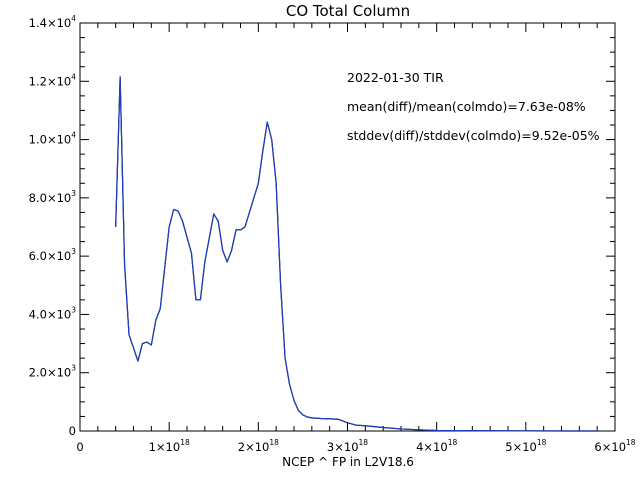  I want to click on x-tick-label: 6×10¹⁸, so click(614, 446).